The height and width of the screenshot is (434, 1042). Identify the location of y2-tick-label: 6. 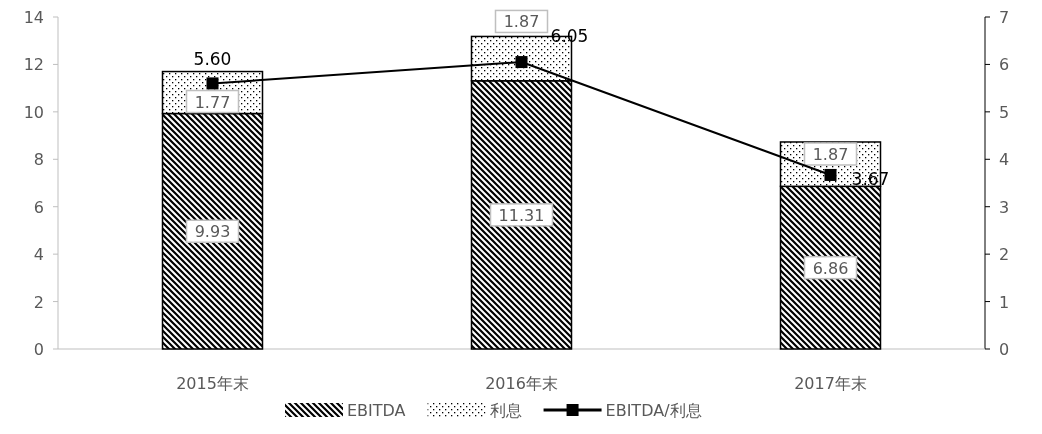
(1004, 65).